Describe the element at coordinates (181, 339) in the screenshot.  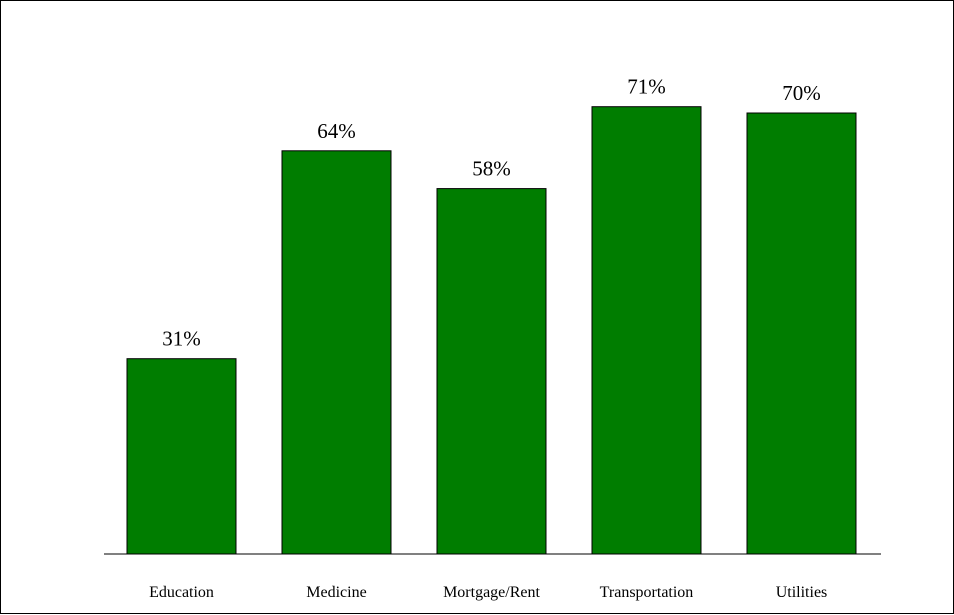
I see `value-label: 31%` at that location.